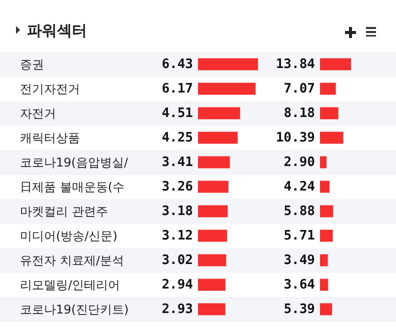 The image size is (396, 332). I want to click on data-label: 5.39, so click(299, 309).